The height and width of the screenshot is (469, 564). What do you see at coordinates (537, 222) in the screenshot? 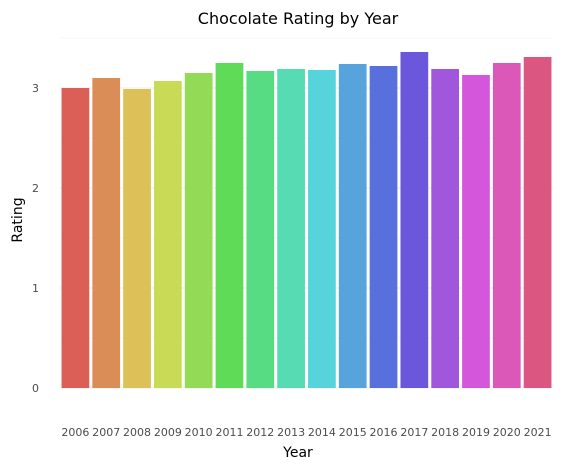
I see `bar-2021` at bounding box center [537, 222].